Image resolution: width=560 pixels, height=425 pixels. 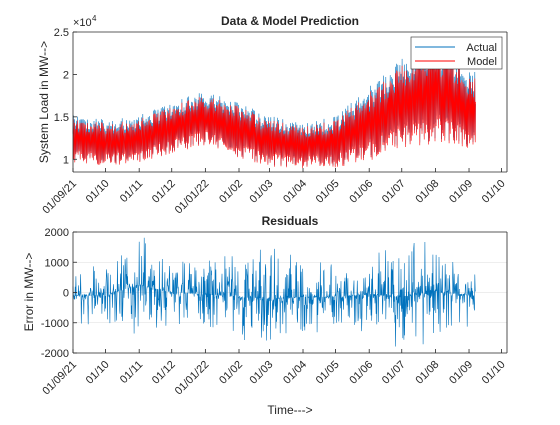 I want to click on legend-box, so click(x=456, y=53).